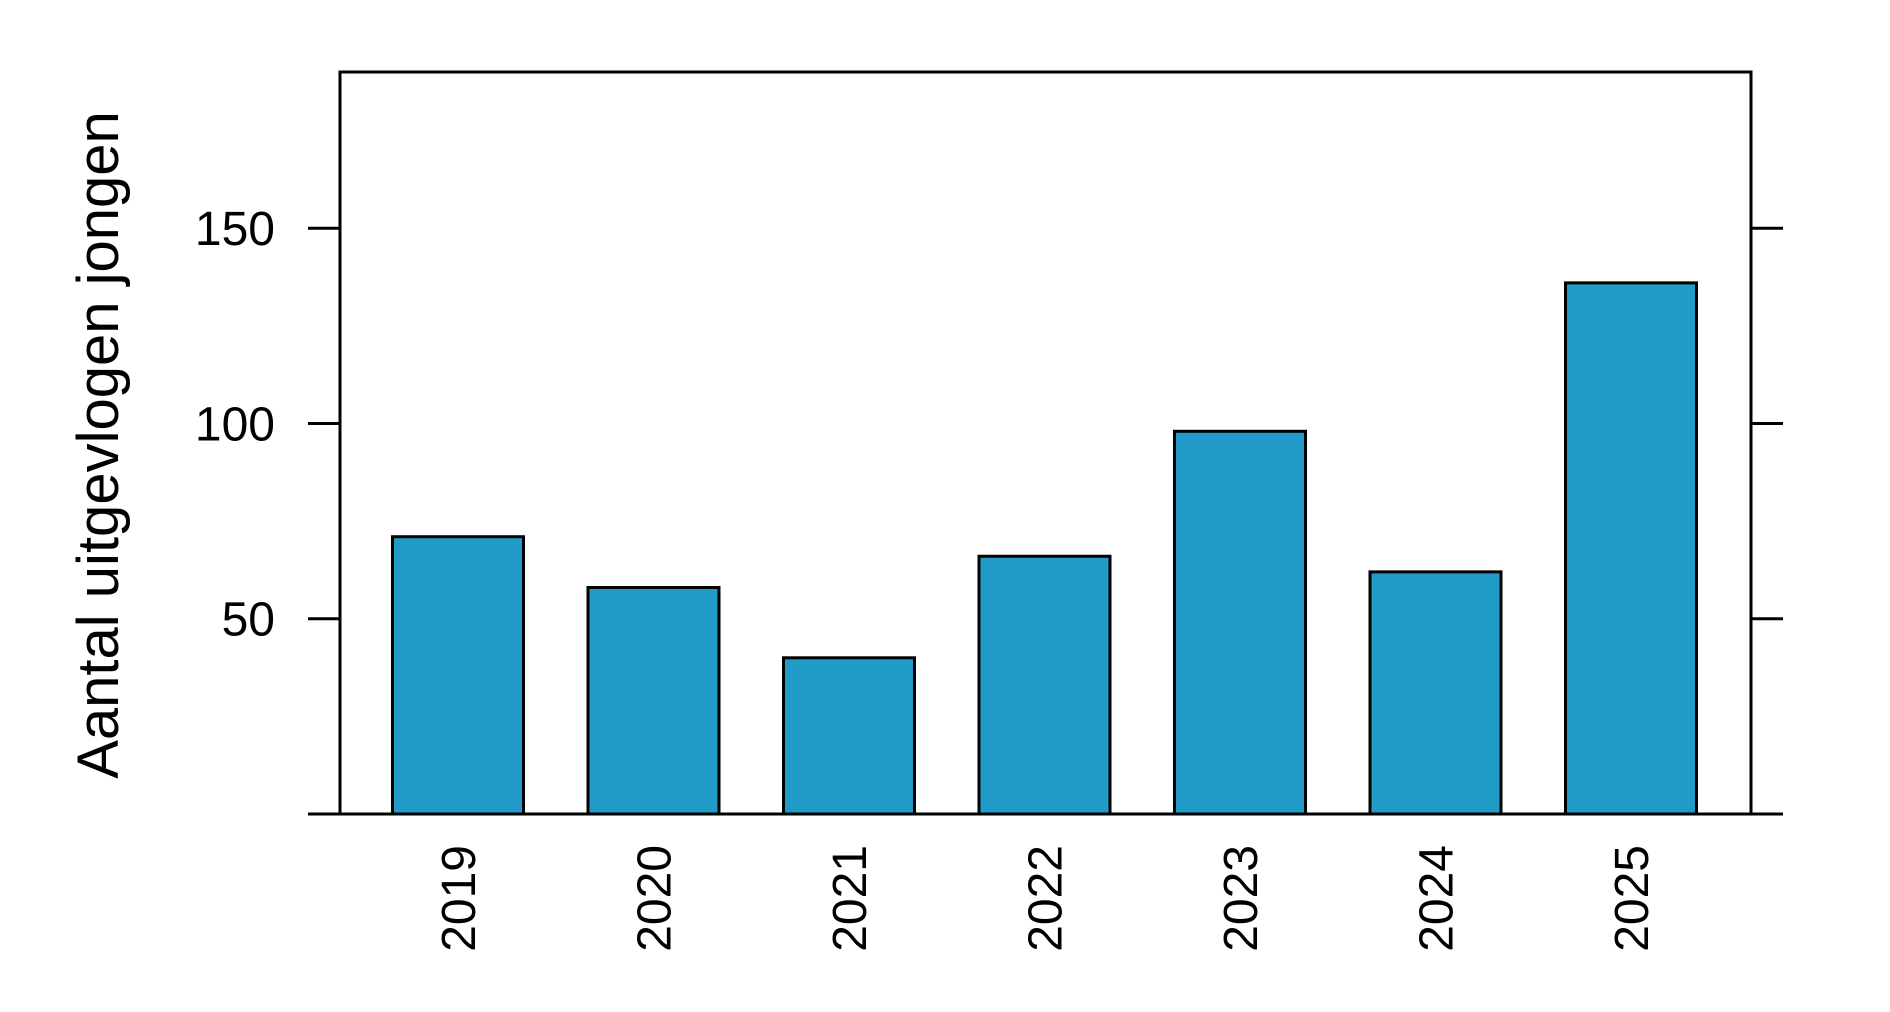 The width and height of the screenshot is (1890, 1012). Describe the element at coordinates (459, 898) in the screenshot. I see `x-tick-label: 2019` at that location.